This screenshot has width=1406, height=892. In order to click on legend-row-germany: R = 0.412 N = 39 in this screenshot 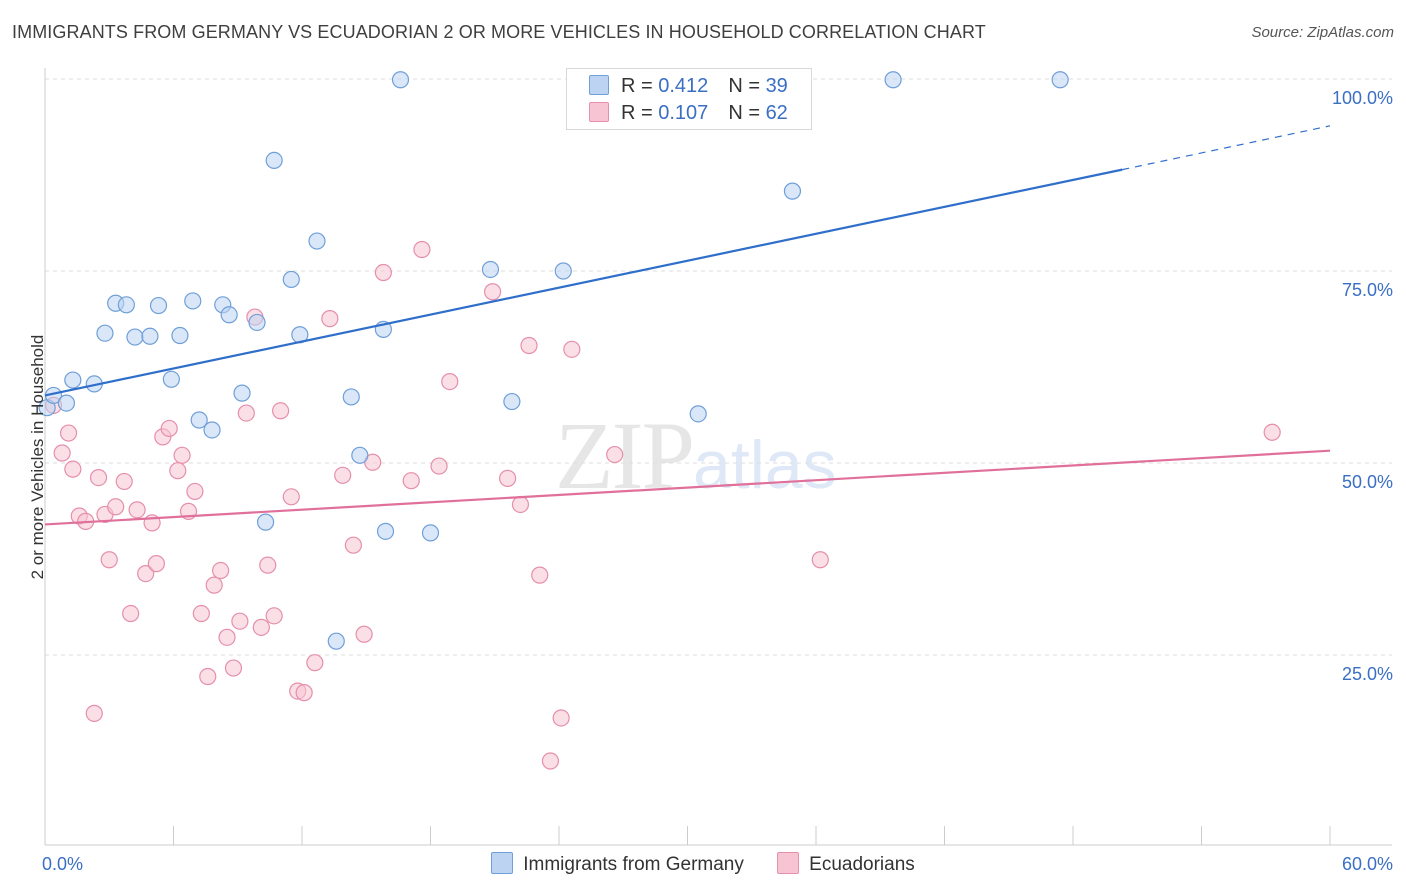, I will do `click(688, 88)`.